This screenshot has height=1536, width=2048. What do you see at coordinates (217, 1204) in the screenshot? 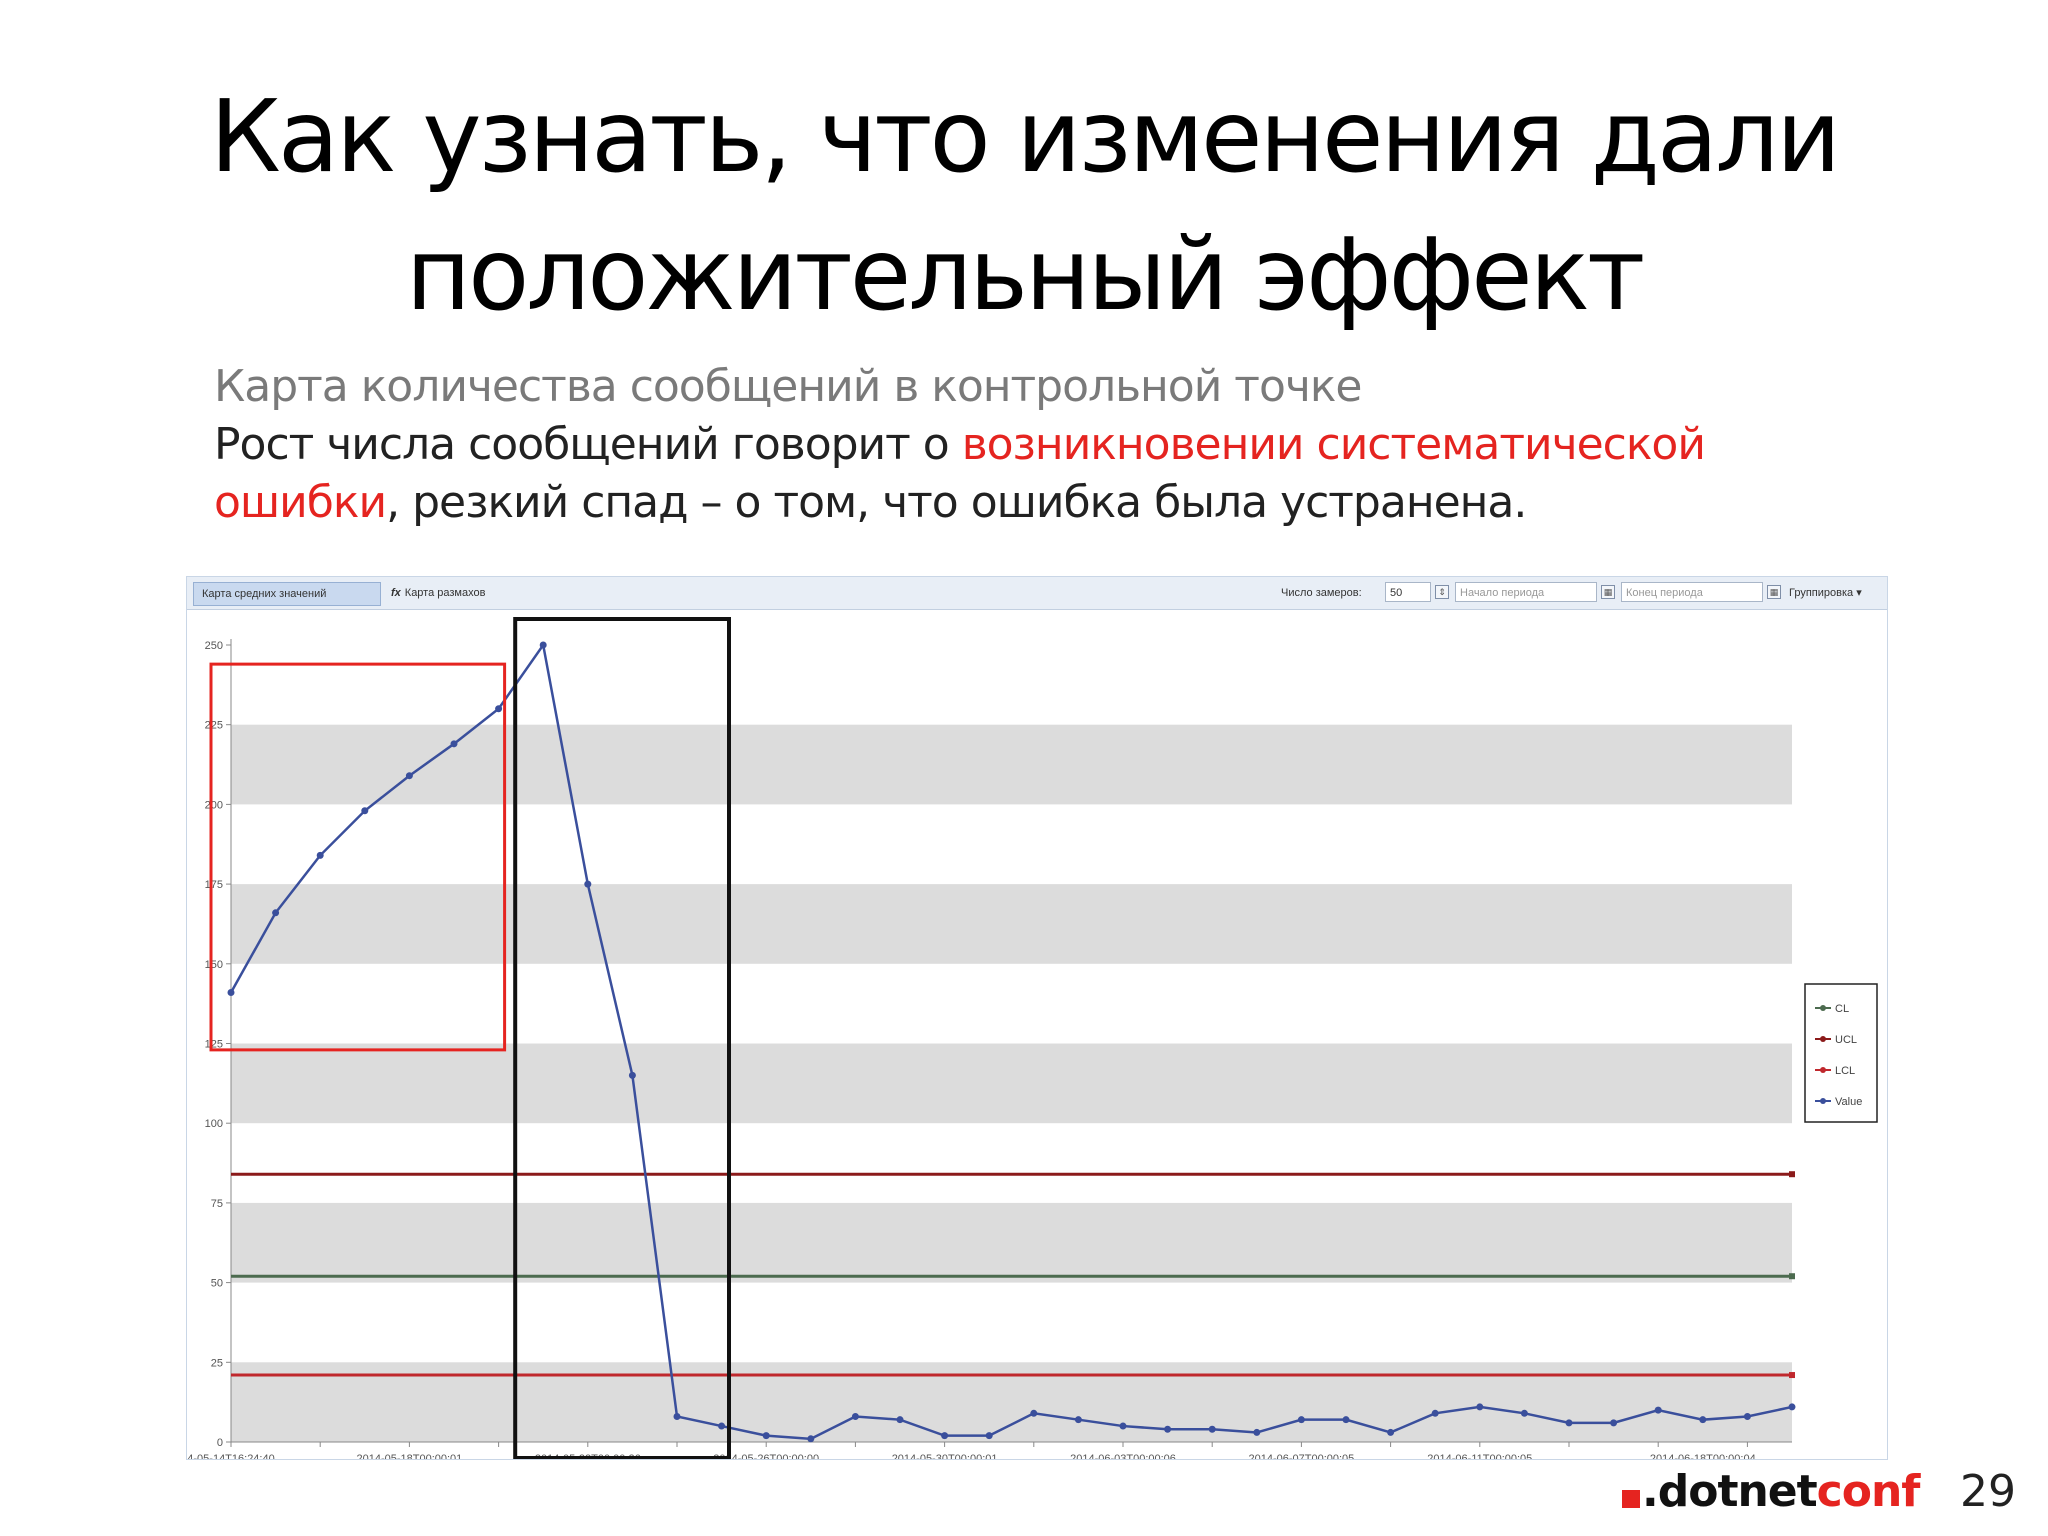
I see `y-tick-label: 75` at bounding box center [217, 1204].